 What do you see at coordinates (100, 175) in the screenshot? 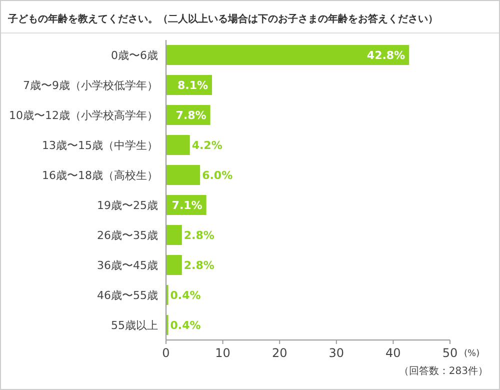
I see `y-tick-label: 16歳〜18歳（高校生）` at bounding box center [100, 175].